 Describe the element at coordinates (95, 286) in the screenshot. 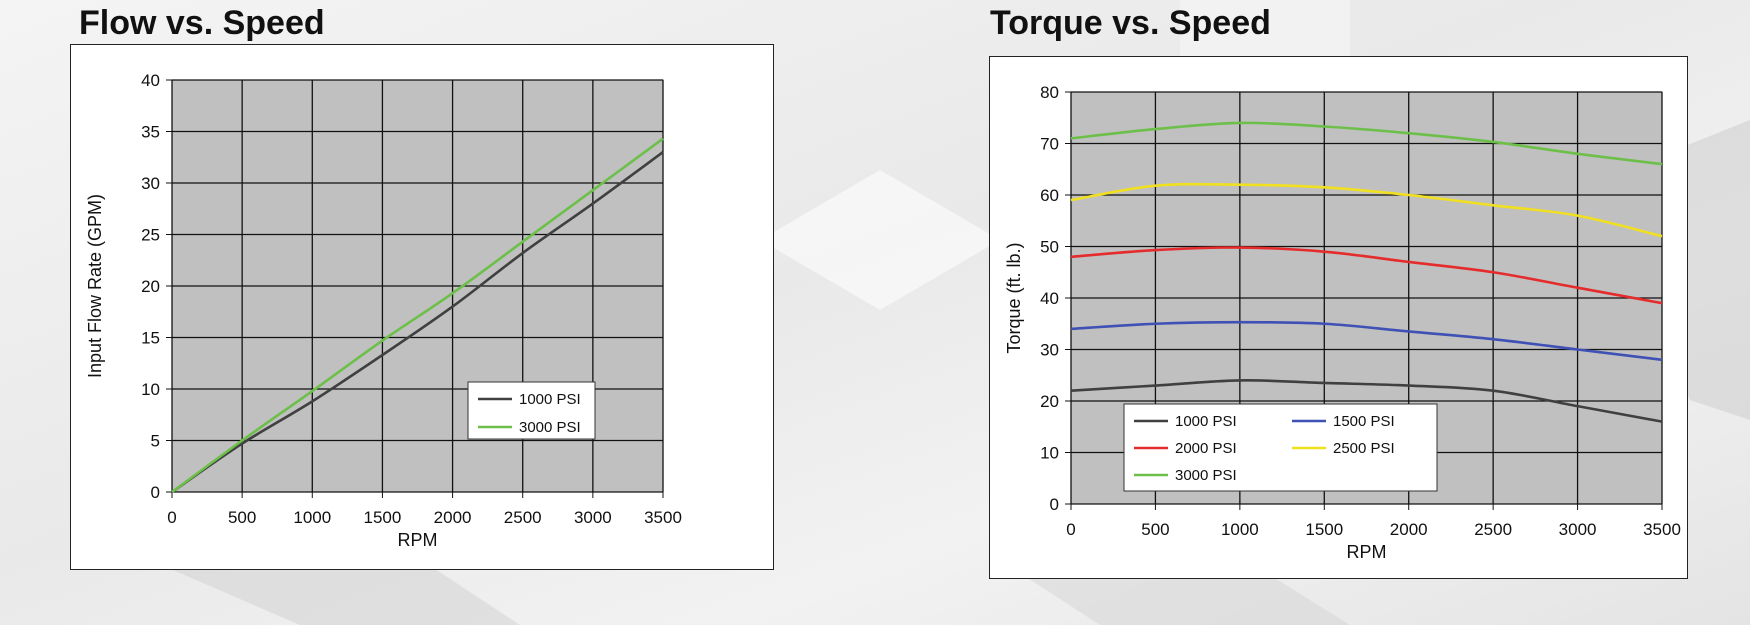

I see `y-axis-label: Input Flow Rate (GPM)` at that location.